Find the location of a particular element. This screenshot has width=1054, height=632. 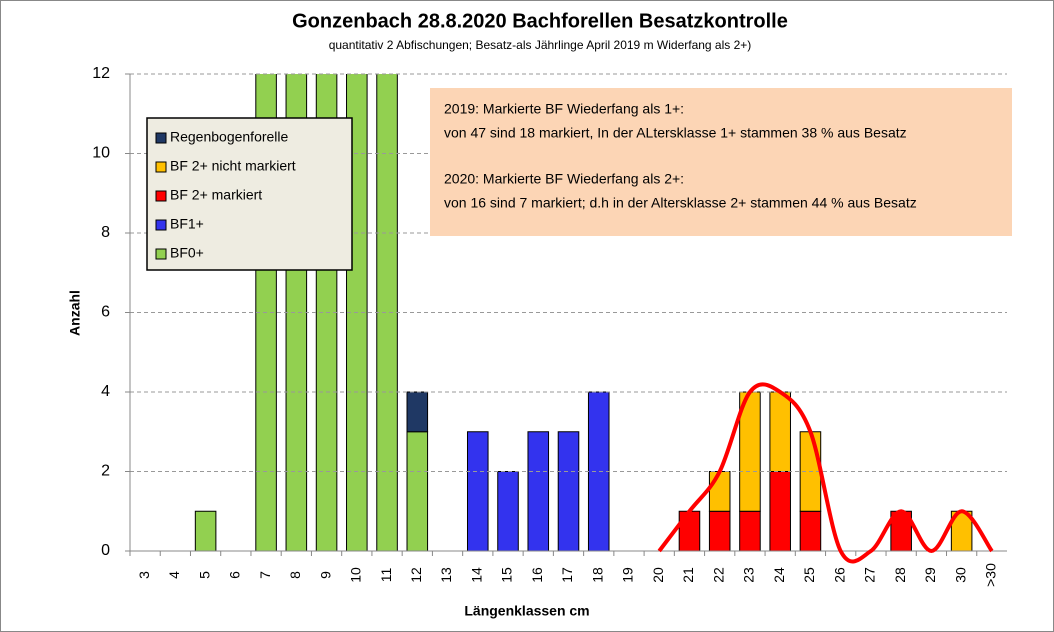

x-tick-label: 6 is located at coordinates (235, 575).